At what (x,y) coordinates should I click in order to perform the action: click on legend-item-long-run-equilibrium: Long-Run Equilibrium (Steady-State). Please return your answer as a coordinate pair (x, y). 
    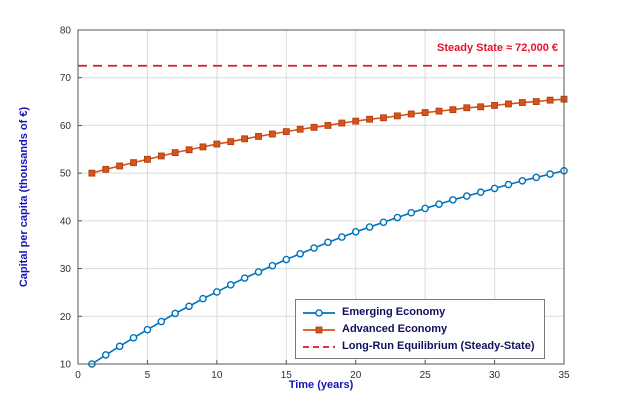
    Looking at the image, I should click on (419, 346).